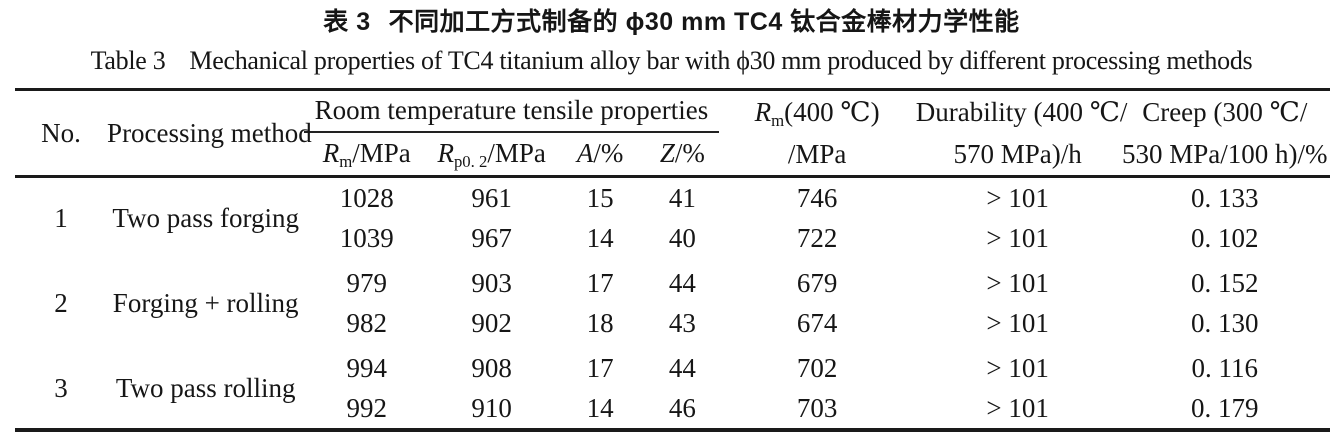 The height and width of the screenshot is (443, 1343). Describe the element at coordinates (817, 408) in the screenshot. I see `cell-rm400: 703` at that location.